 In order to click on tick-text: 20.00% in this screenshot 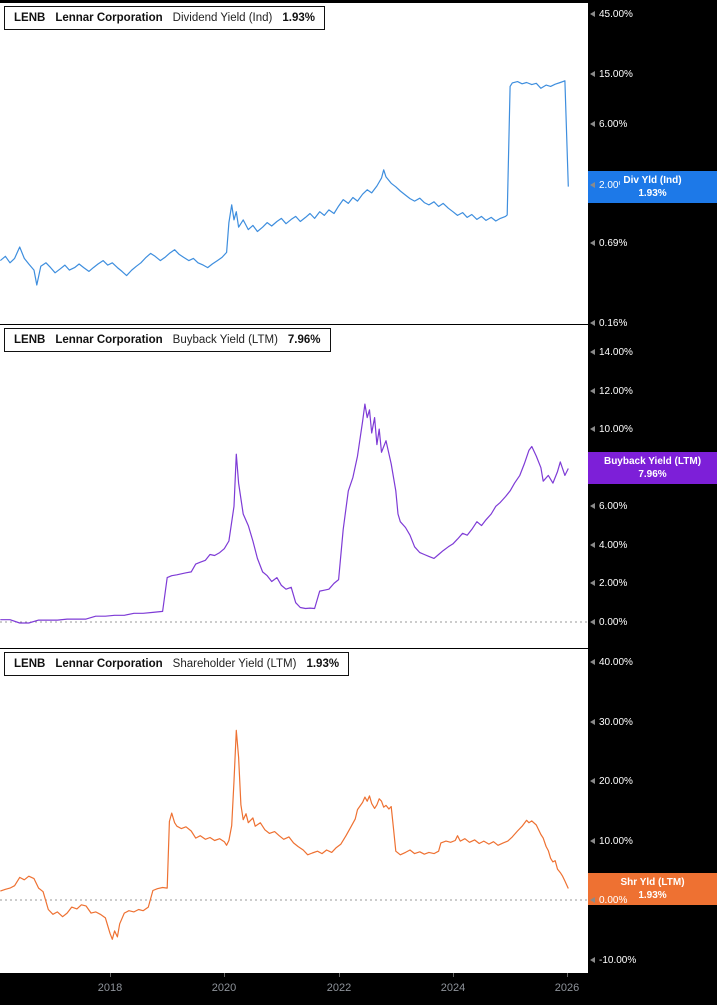, I will do `click(616, 781)`.